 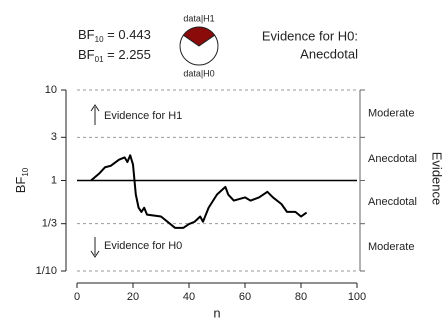 I want to click on x-tick-label: 0, so click(x=77, y=297).